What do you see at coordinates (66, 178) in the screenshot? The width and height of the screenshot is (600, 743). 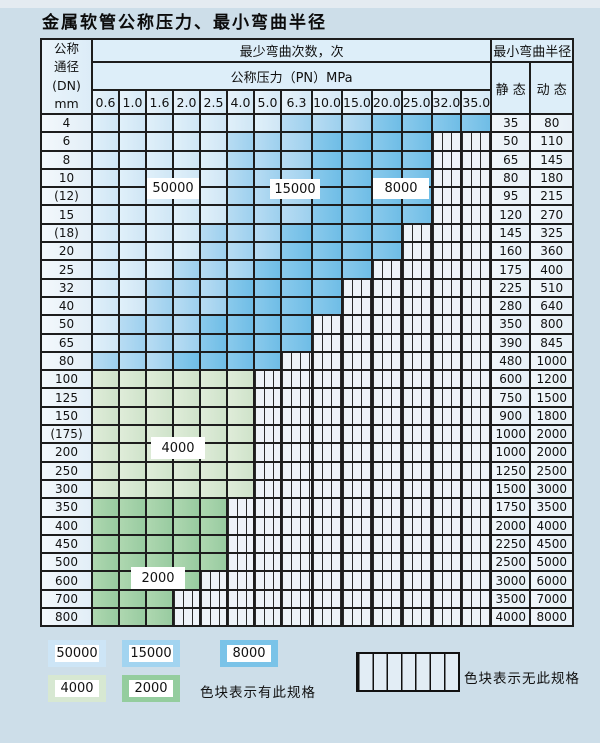 I see `dn-cell: 10` at bounding box center [66, 178].